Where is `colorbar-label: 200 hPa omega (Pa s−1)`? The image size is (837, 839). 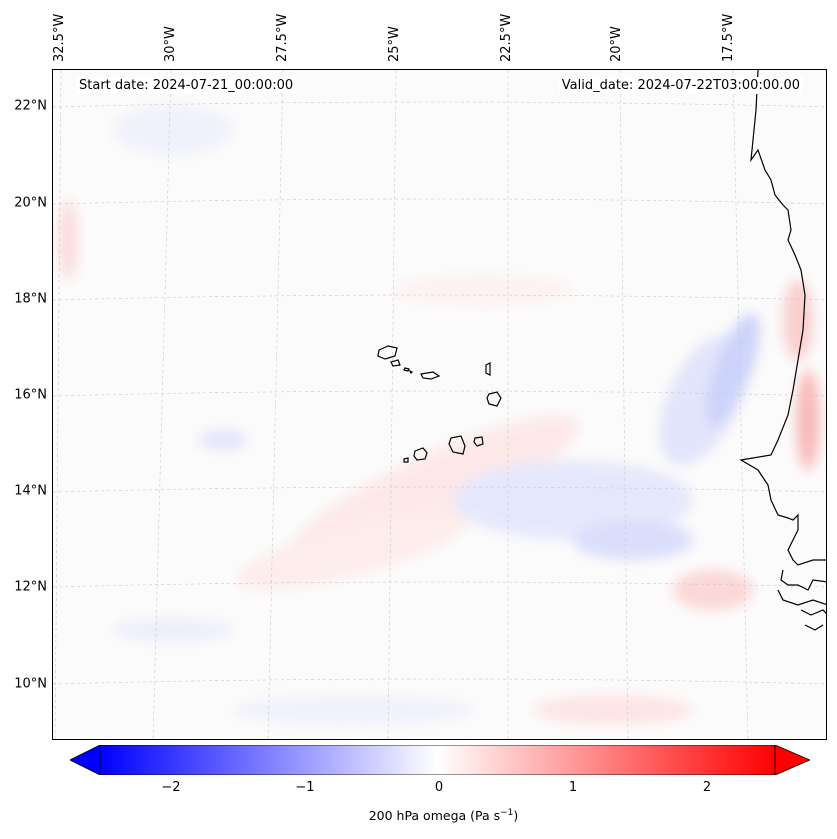
colorbar-label: 200 hPa omega (Pa s−1) is located at coordinates (431, 815).